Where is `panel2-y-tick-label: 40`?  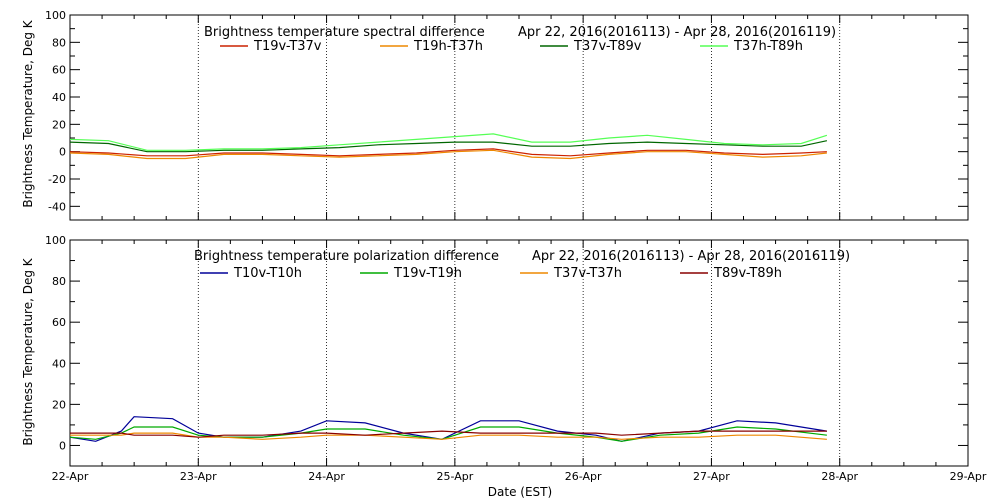 panel2-y-tick-label: 40 is located at coordinates (59, 363).